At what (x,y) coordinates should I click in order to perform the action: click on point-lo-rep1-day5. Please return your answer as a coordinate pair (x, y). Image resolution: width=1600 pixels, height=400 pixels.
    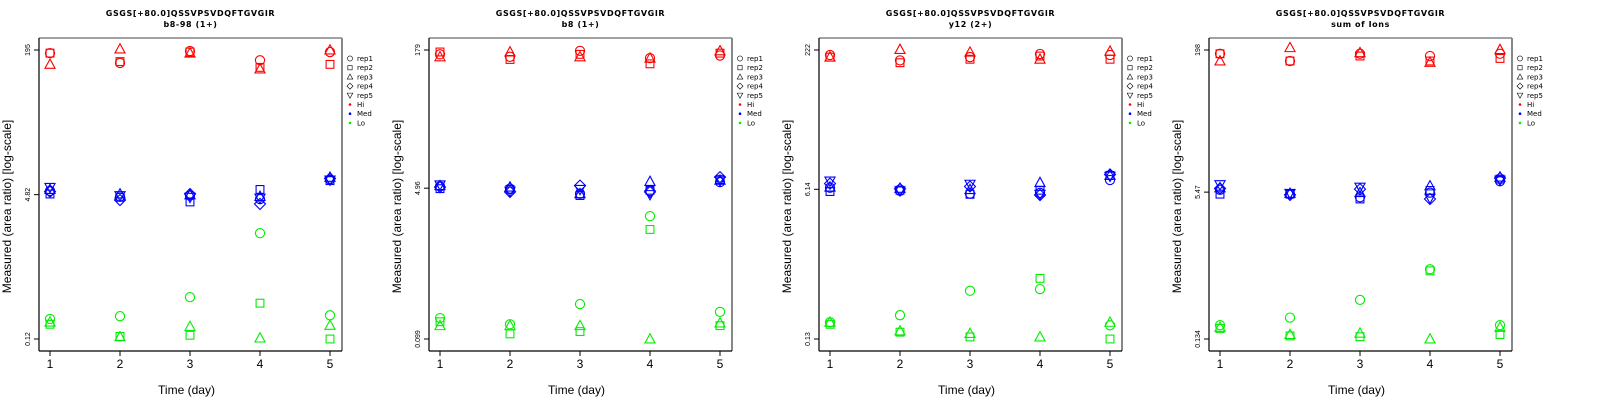
    Looking at the image, I should click on (1500, 325).